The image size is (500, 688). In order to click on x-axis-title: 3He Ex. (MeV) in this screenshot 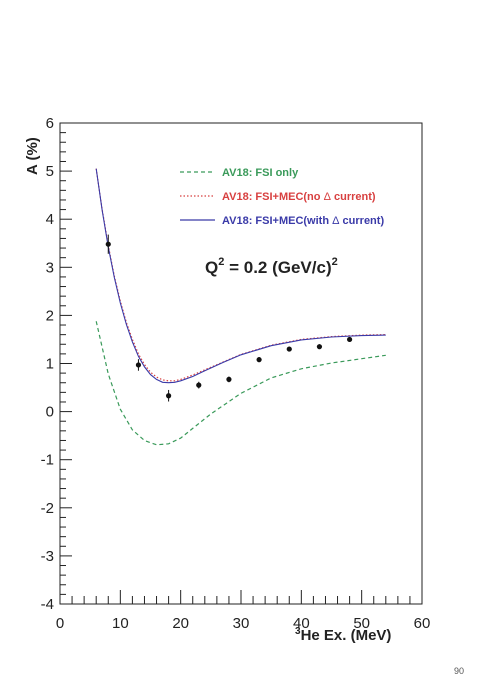, I will do `click(343, 635)`.